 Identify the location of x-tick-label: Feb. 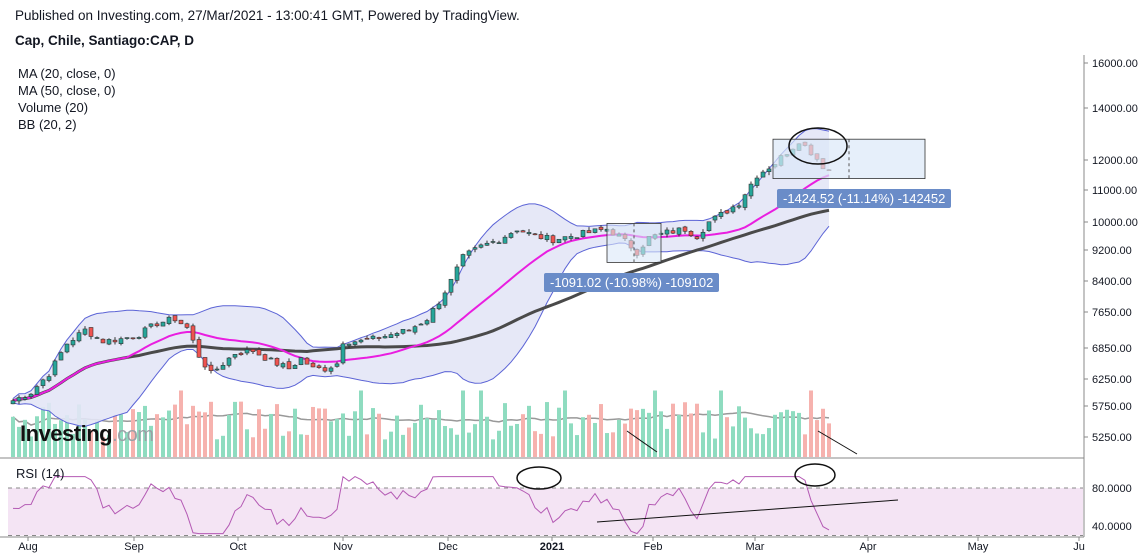
(653, 547).